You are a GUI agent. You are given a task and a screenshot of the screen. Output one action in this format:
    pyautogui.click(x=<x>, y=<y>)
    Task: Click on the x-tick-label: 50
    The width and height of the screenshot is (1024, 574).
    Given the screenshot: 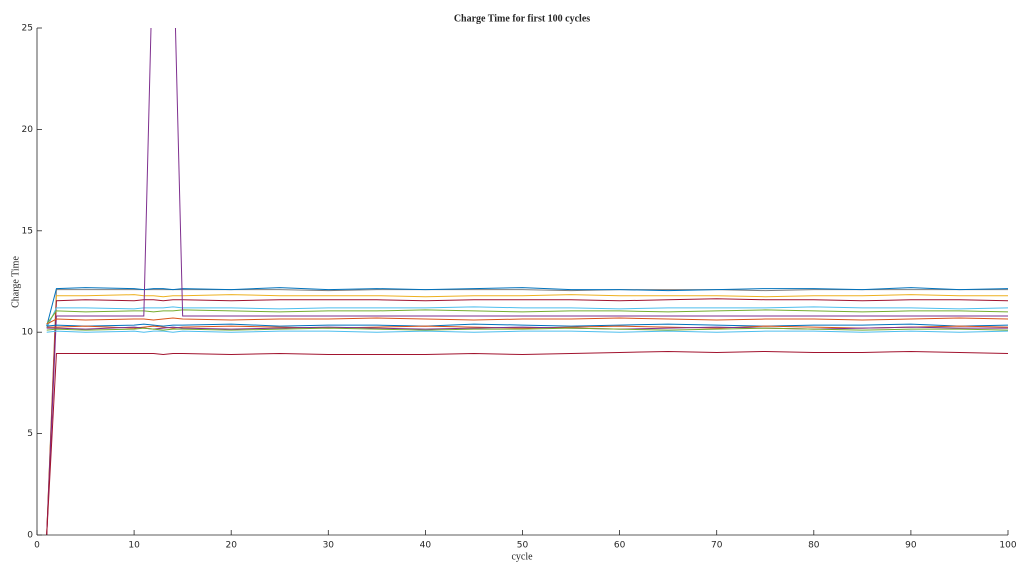 What is the action you would take?
    pyautogui.click(x=523, y=546)
    